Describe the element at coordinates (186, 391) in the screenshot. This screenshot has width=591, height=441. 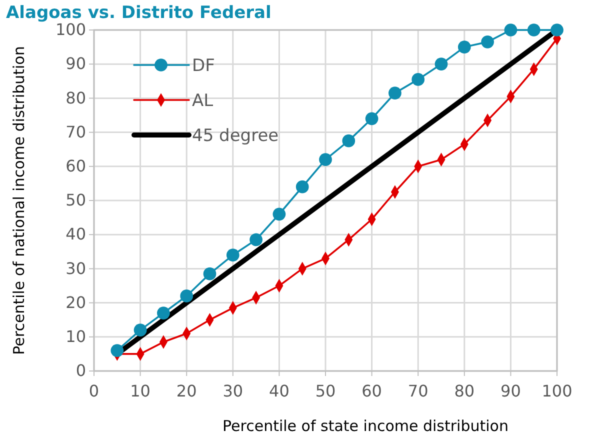
I see `x-tick-label: 20` at that location.